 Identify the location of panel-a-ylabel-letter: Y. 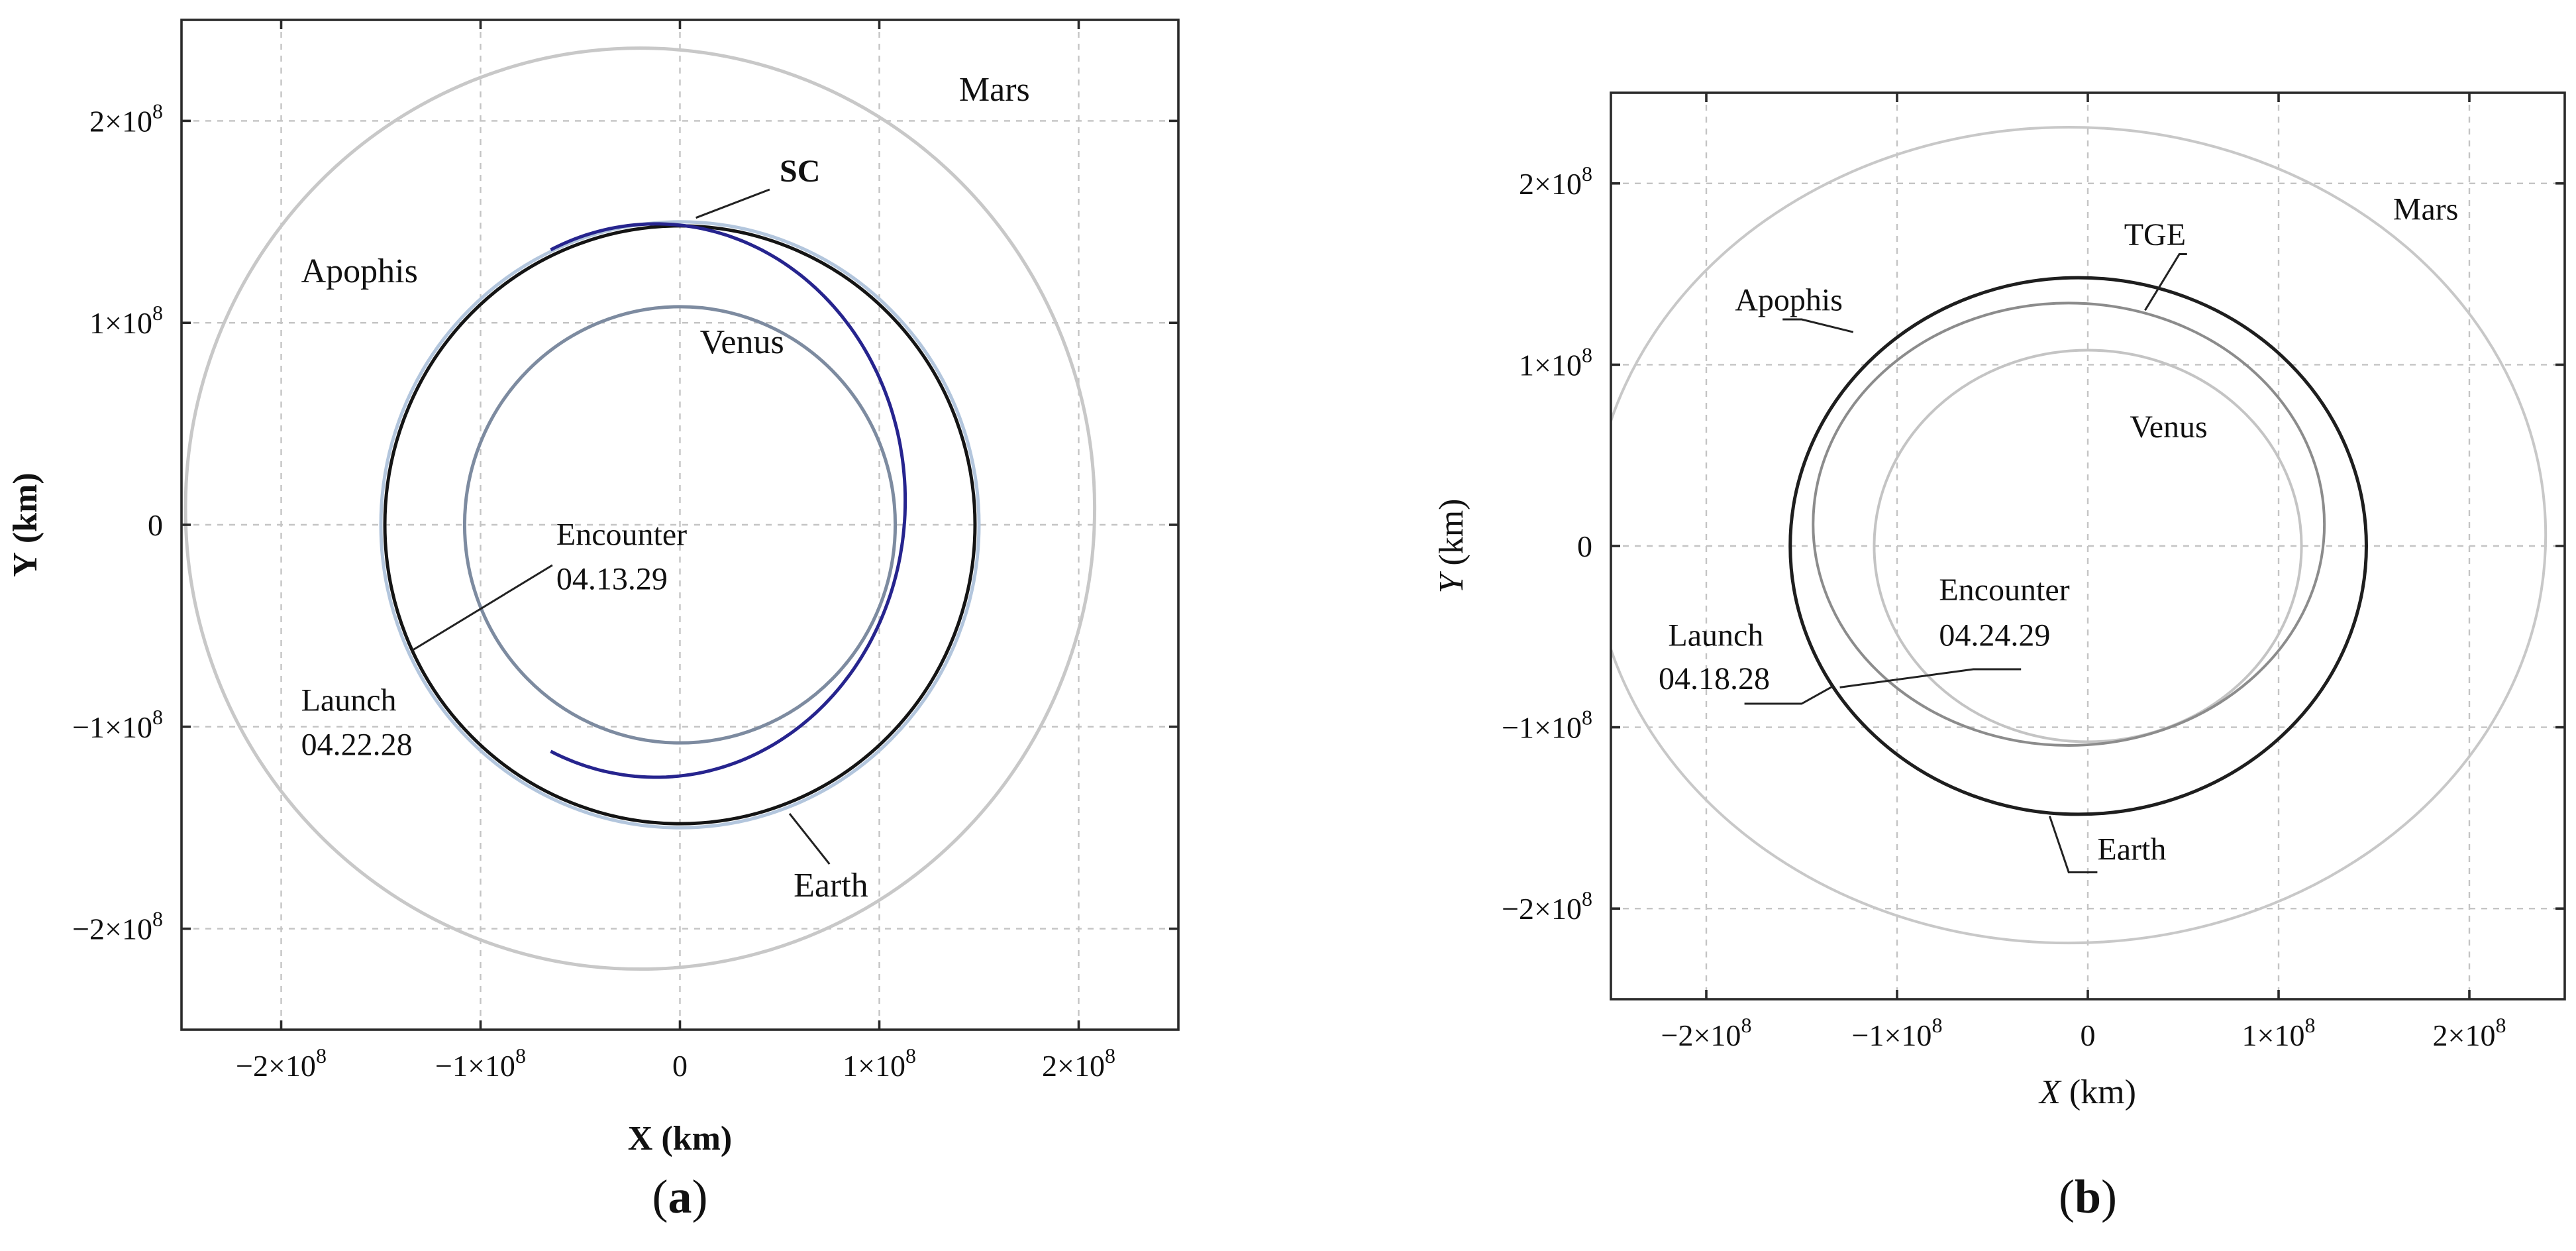
(25, 564).